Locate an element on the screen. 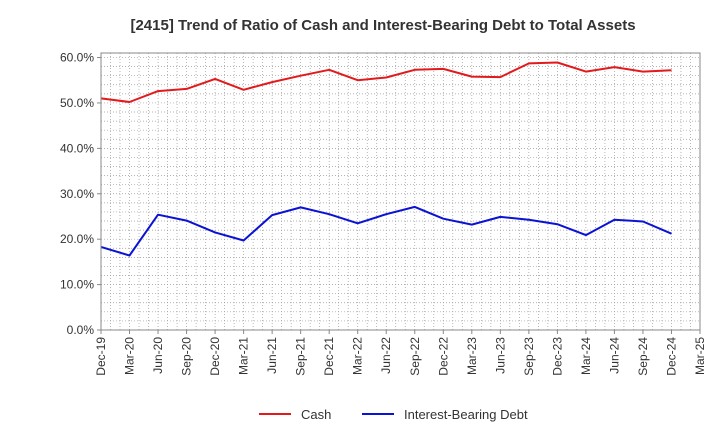  x-tick-label: Sep-23 is located at coordinates (529, 356).